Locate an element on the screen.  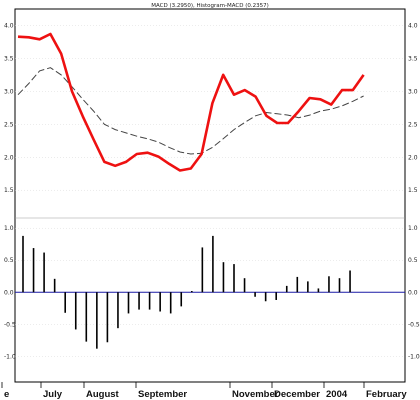
y-axis-right: 4.0 3.5 3.0 2.5 2.0 1.5 1.0 0.5 0.0 -0.5 -1.0 is located at coordinates (414, 191).